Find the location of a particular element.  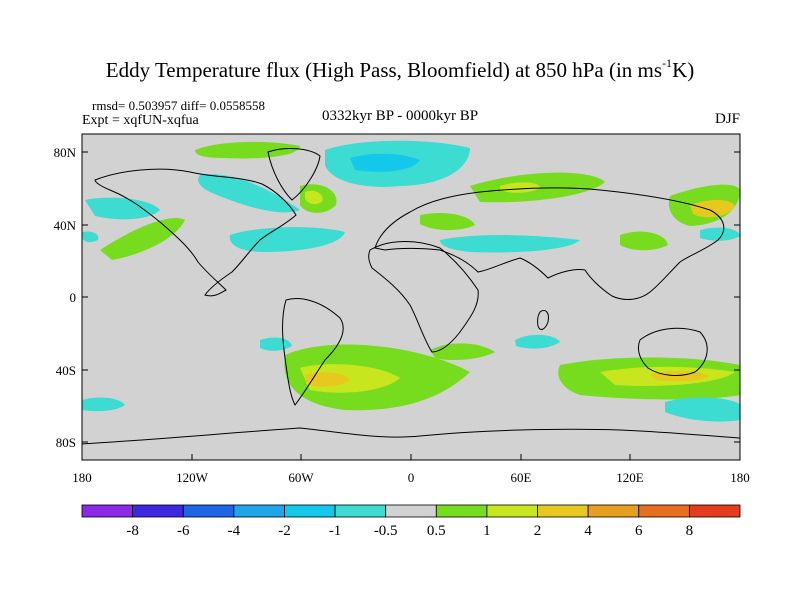

contour-date-line-neg is located at coordinates (90, 237).